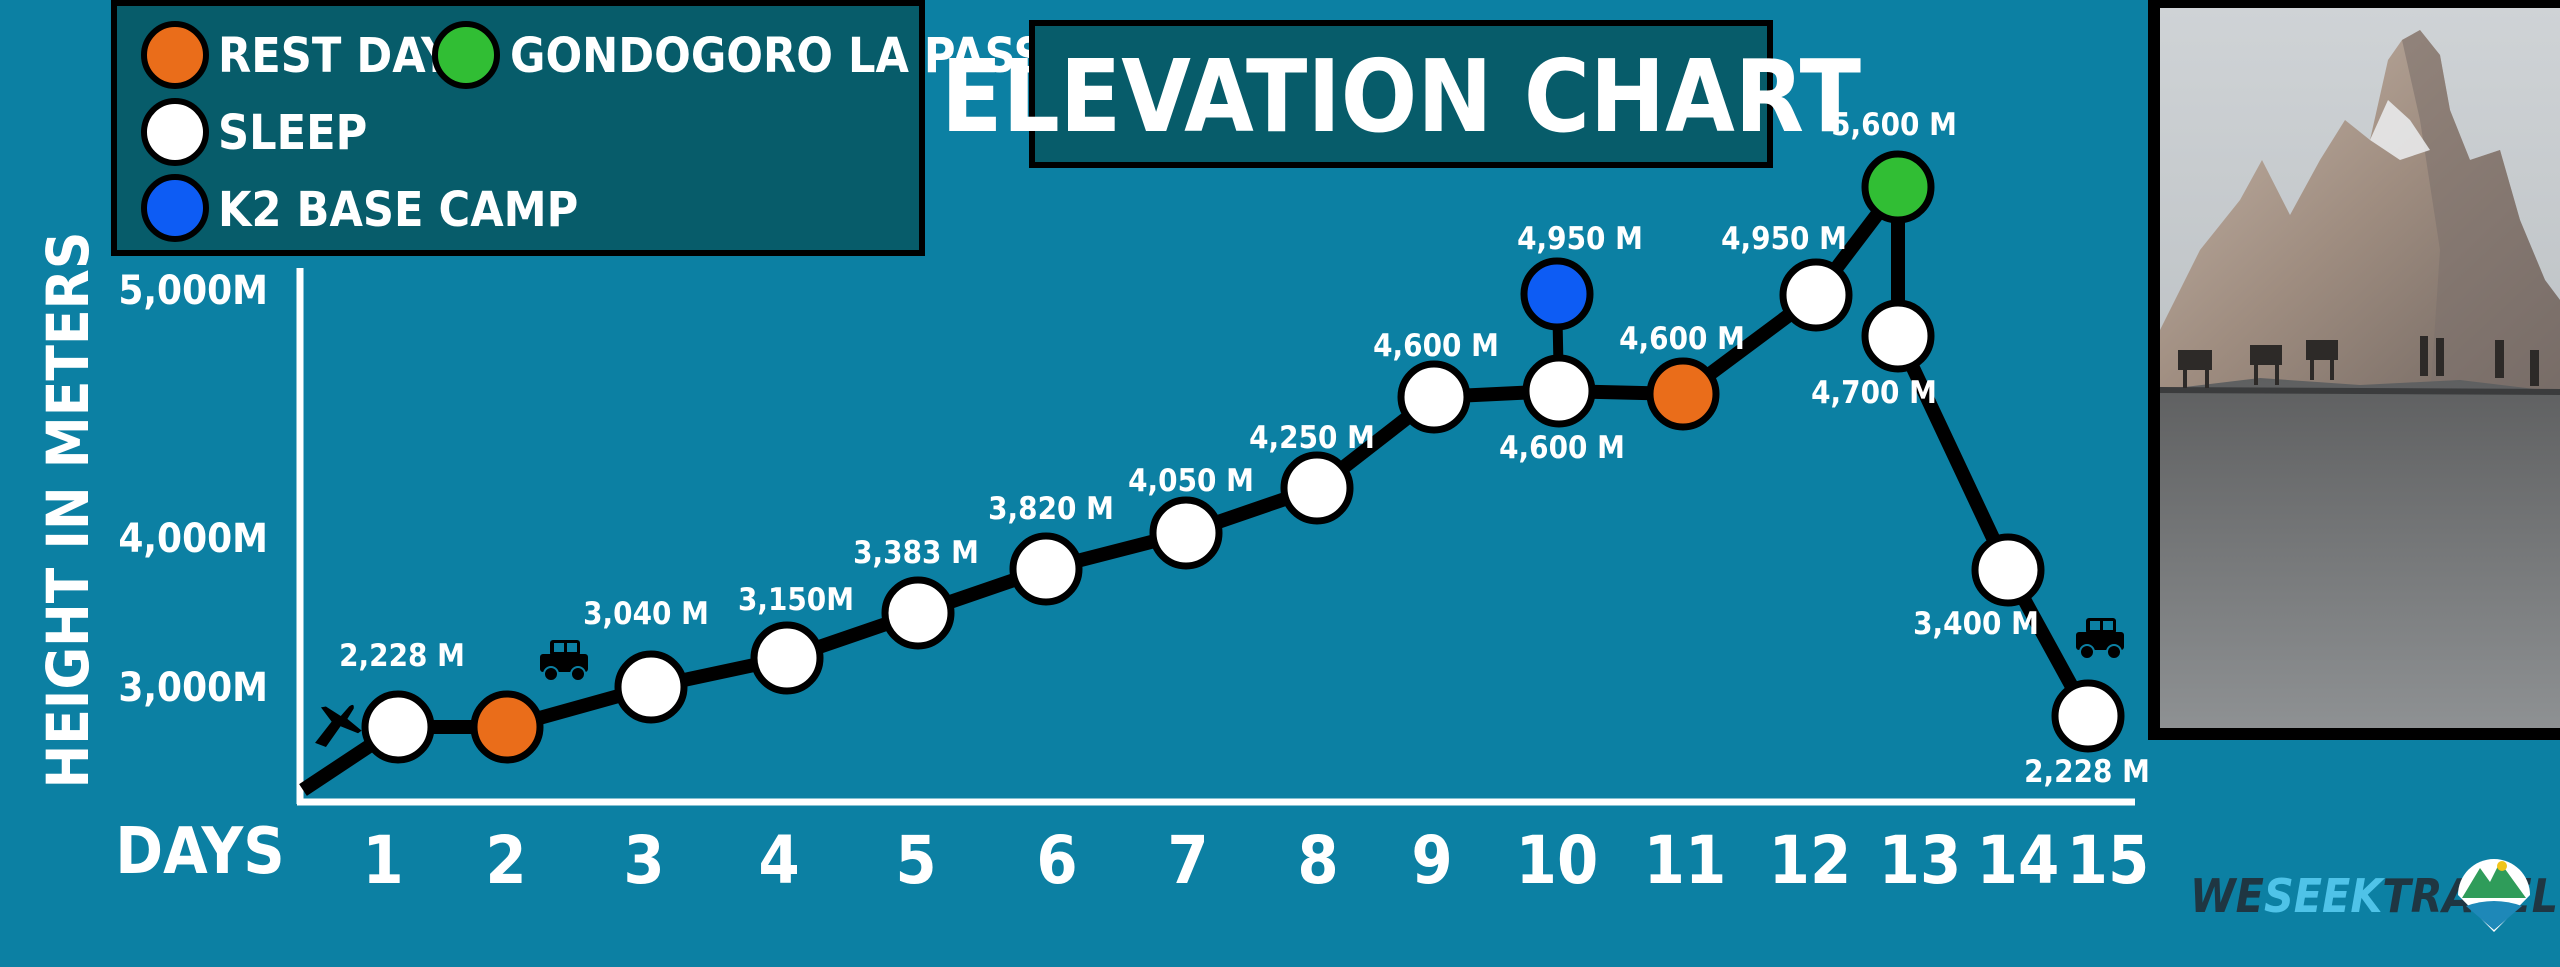 The height and width of the screenshot is (967, 2560). What do you see at coordinates (1317, 860) in the screenshot?
I see `x-tick-label: 8` at bounding box center [1317, 860].